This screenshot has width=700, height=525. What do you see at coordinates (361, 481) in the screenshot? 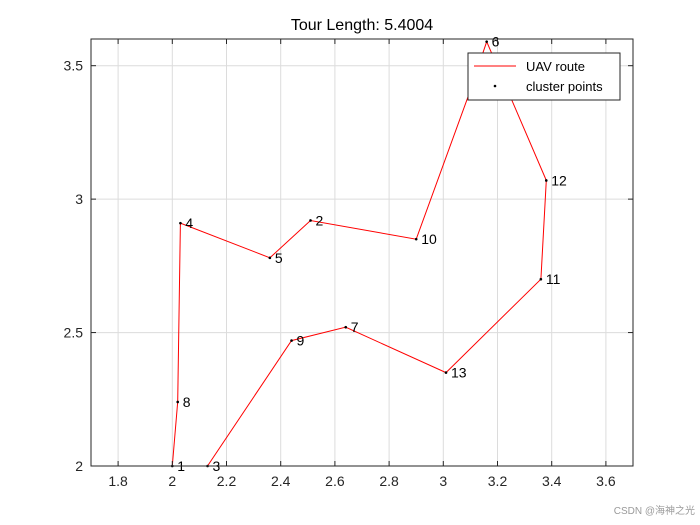
I see `x-tick-labels: 1.8 2 2.2 2.4 2.6 2.8 3 3.2 3.4 3.6` at bounding box center [361, 481].